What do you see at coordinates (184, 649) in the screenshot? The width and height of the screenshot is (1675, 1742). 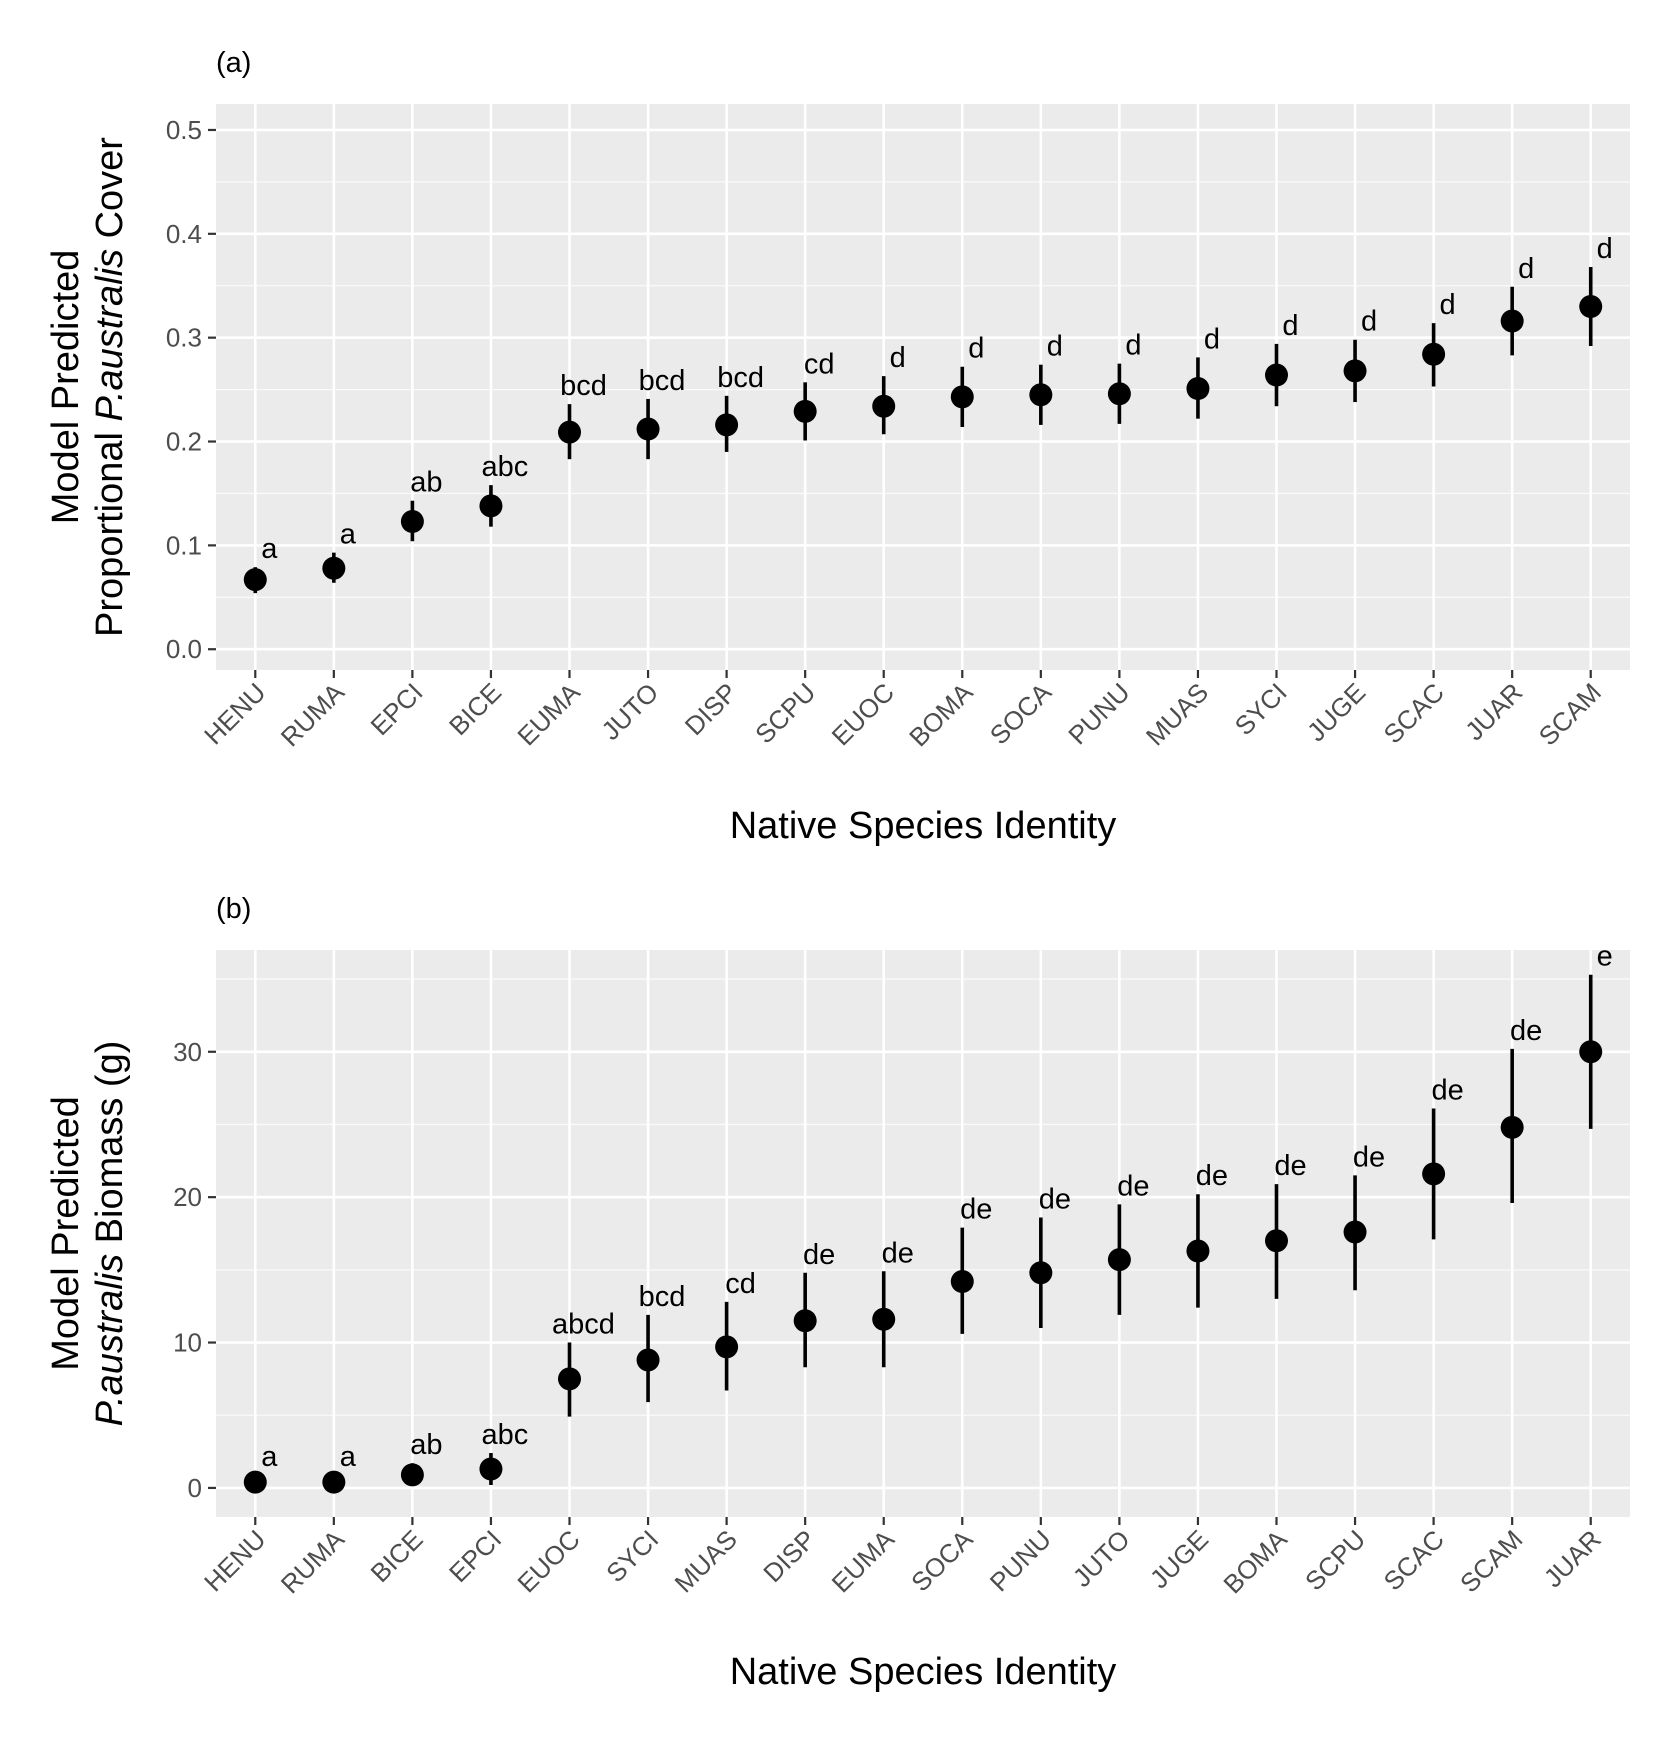 I see `y-tick-label: 0.0` at bounding box center [184, 649].